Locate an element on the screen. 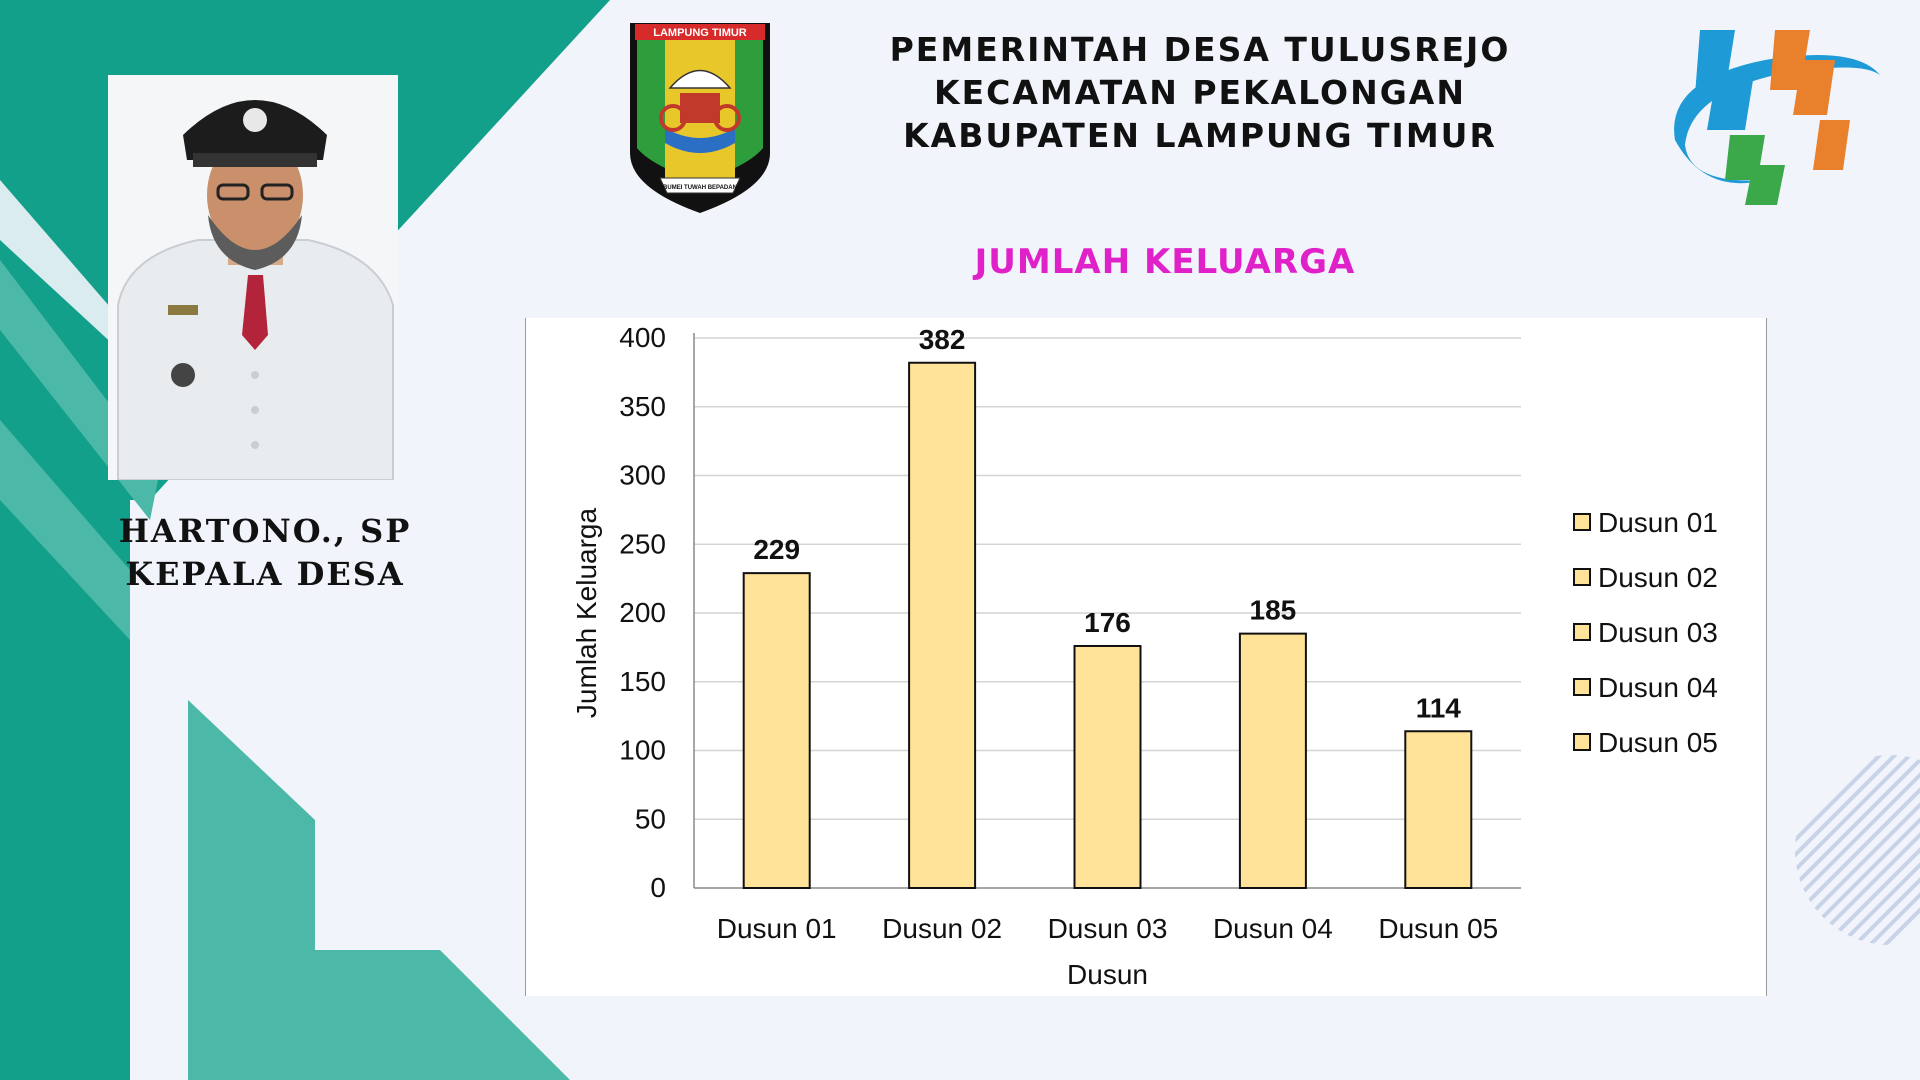 This screenshot has width=1920, height=1080. official-position: KEPALA DESA is located at coordinates (265, 574).